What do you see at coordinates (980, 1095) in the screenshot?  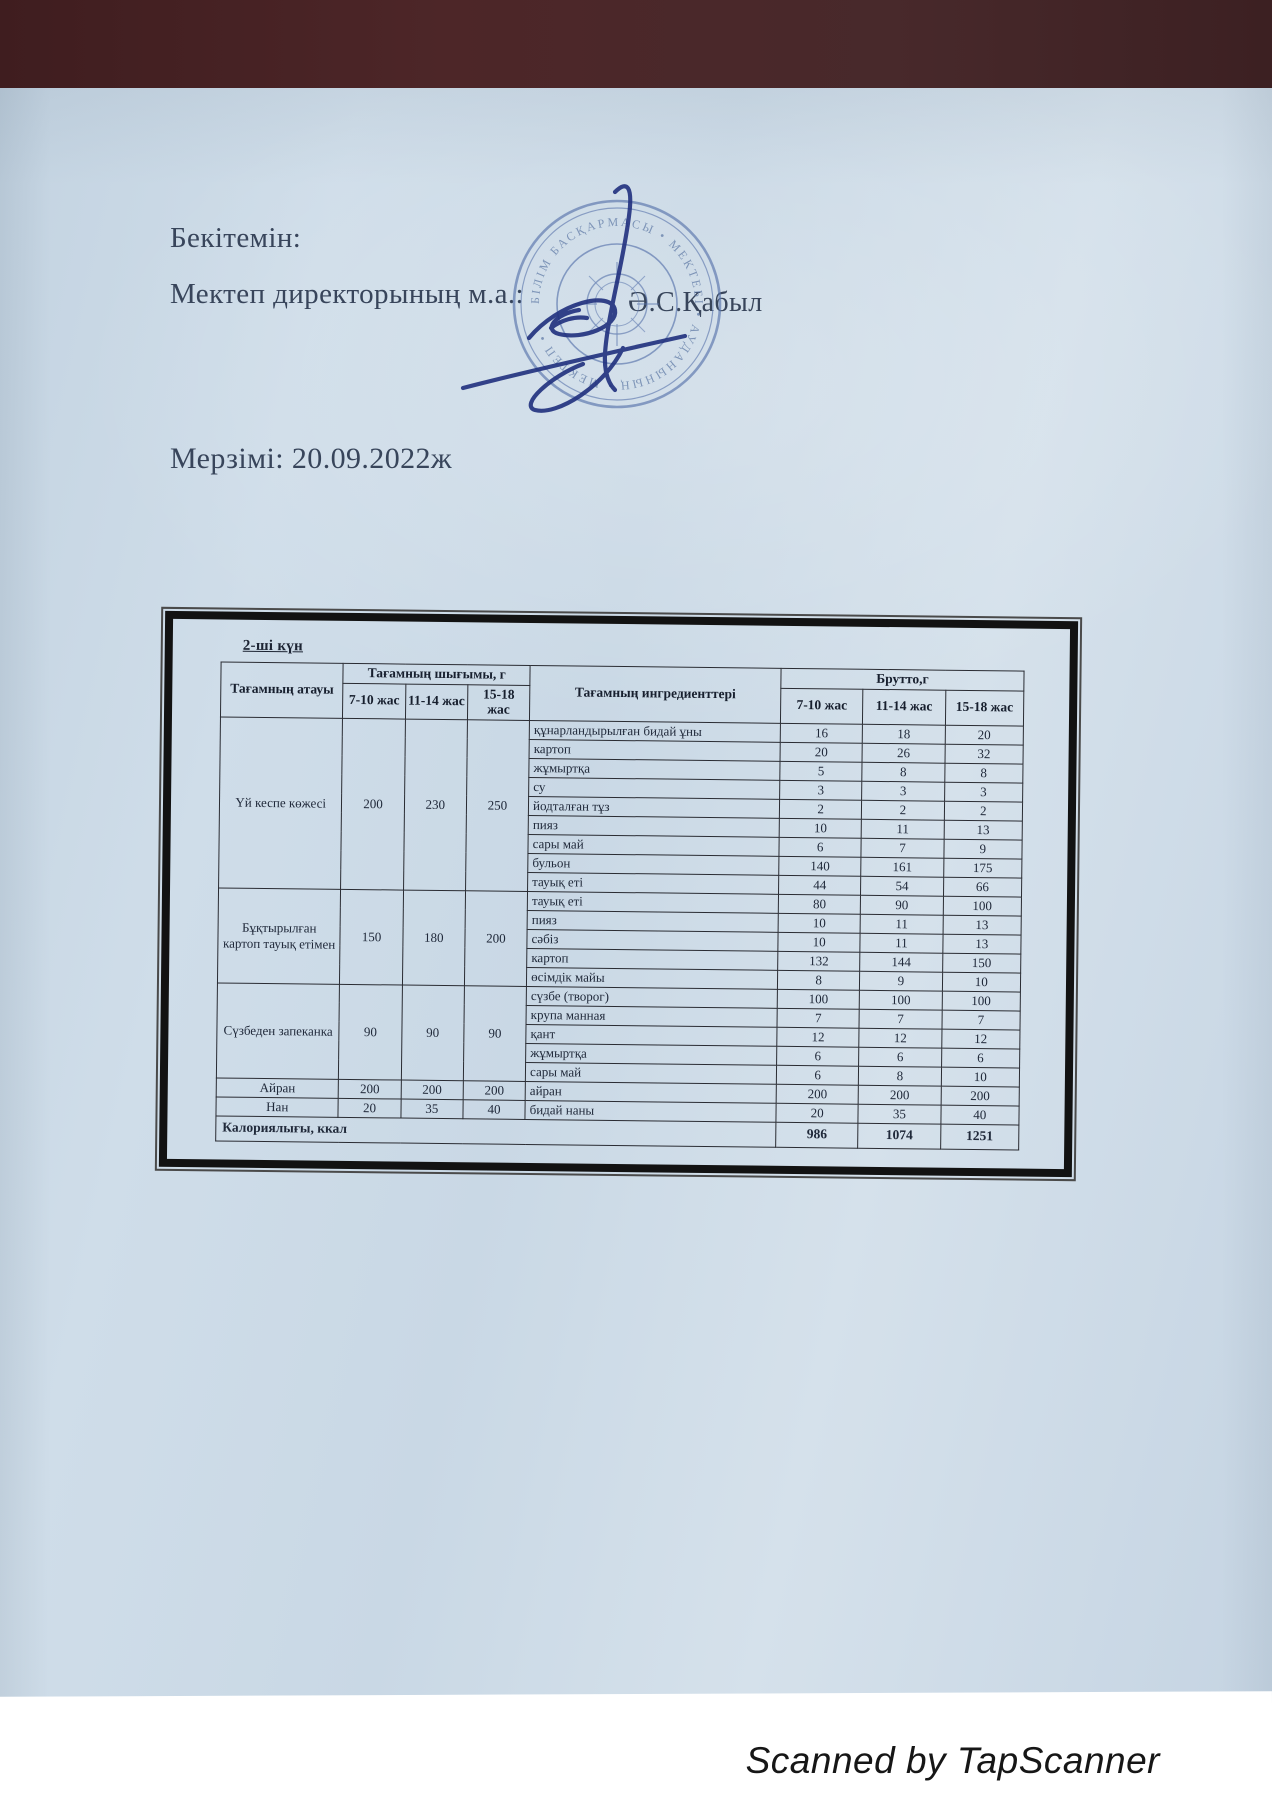 I see `brutto-value-cell-3: 200` at bounding box center [980, 1095].